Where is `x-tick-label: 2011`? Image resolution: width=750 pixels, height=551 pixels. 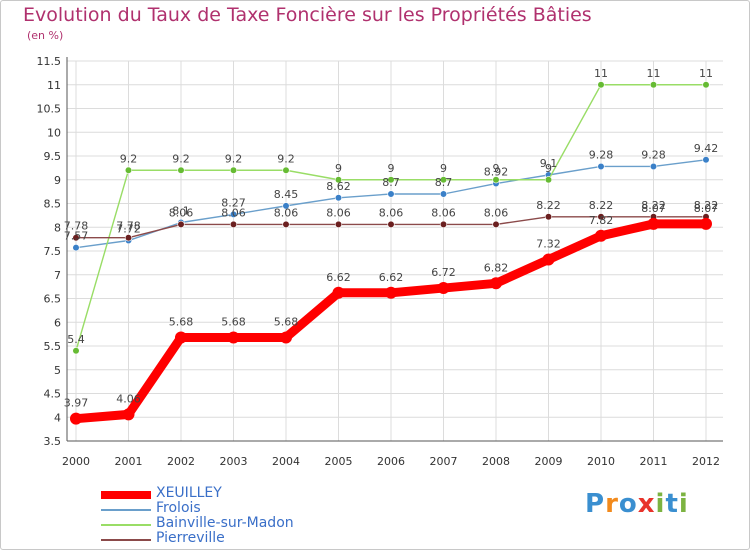
x-tick-label: 2011 is located at coordinates (654, 461).